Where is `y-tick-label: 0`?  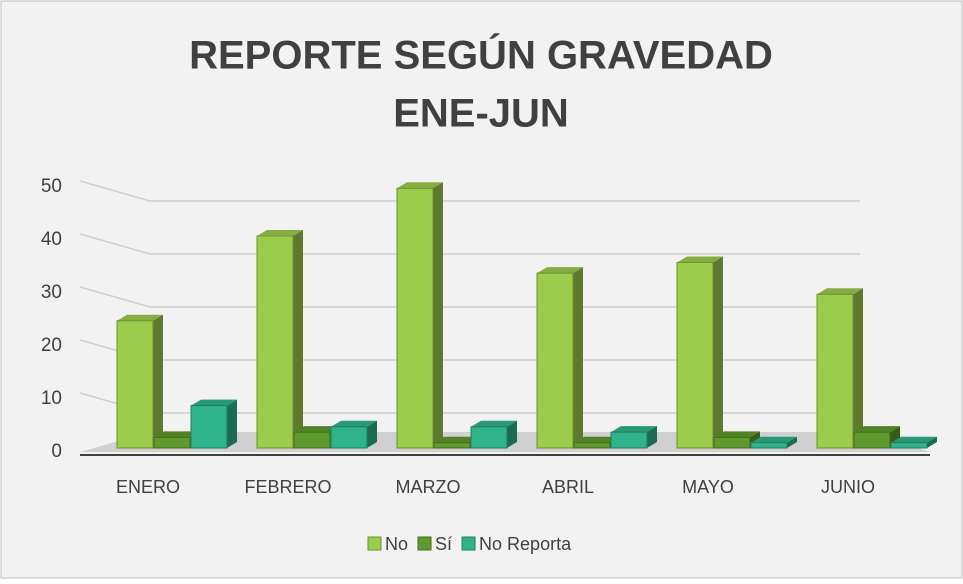 y-tick-label: 0 is located at coordinates (56, 451).